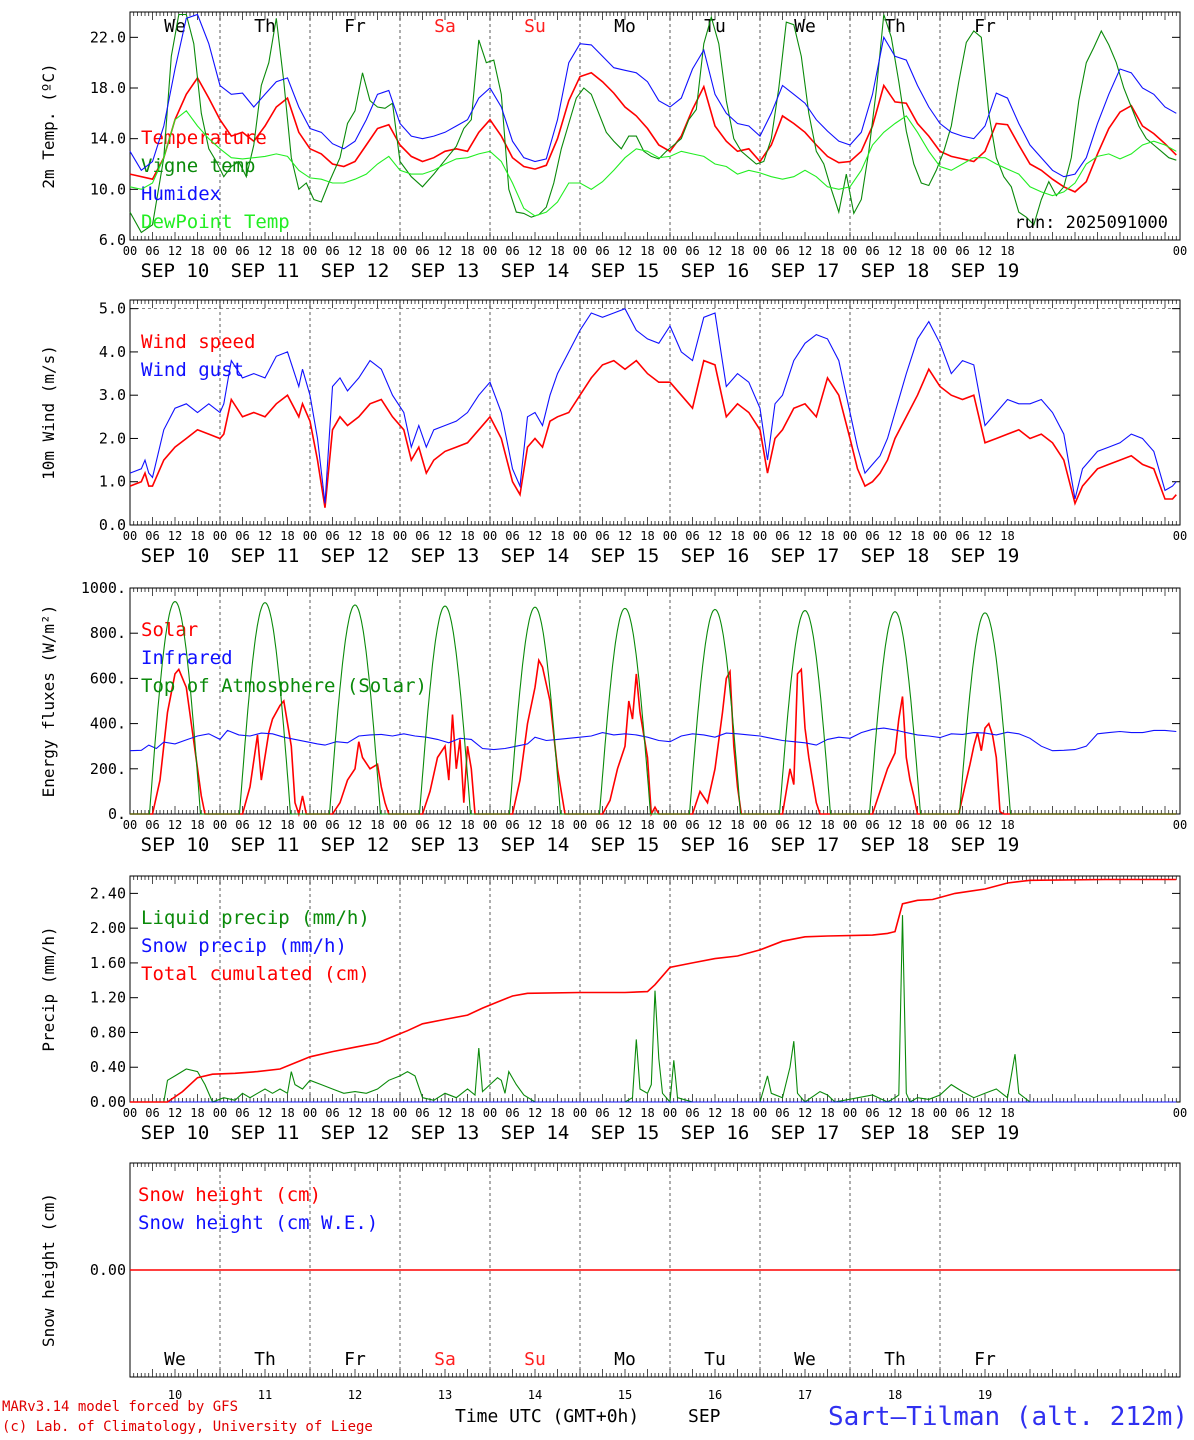 The image size is (1194, 1440). What do you see at coordinates (355, 556) in the screenshot?
I see `x-date-label: SEP 12` at bounding box center [355, 556].